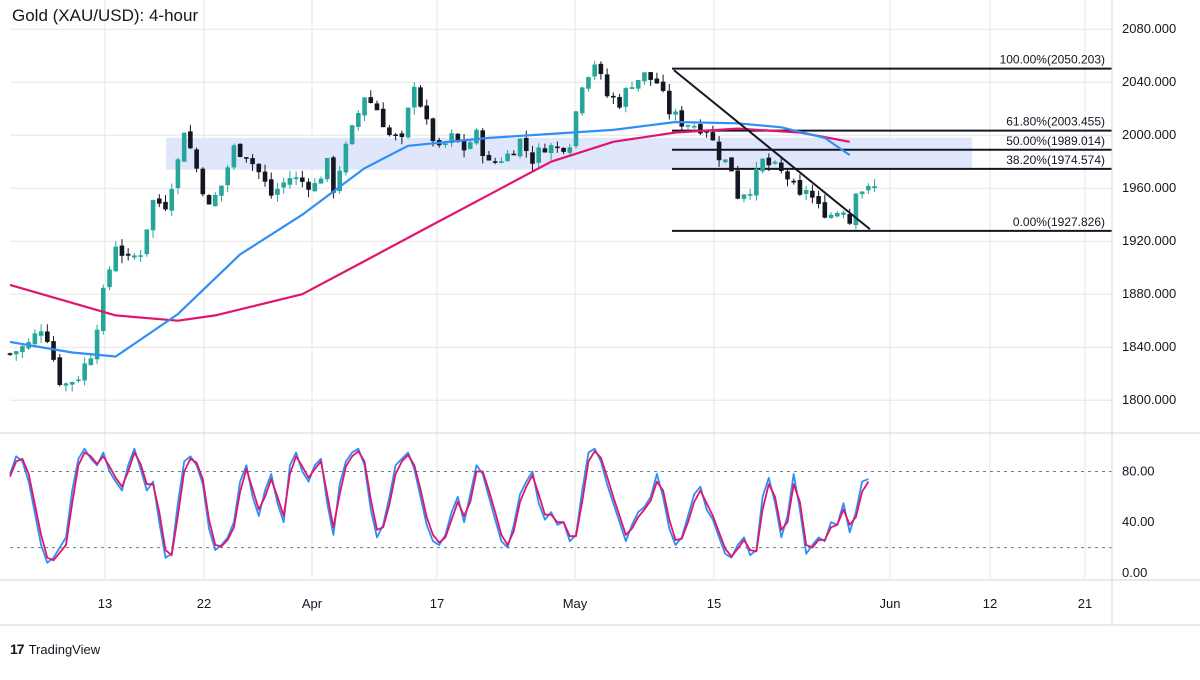  Describe the element at coordinates (1085, 603) in the screenshot. I see `time-tick-label: 21` at that location.